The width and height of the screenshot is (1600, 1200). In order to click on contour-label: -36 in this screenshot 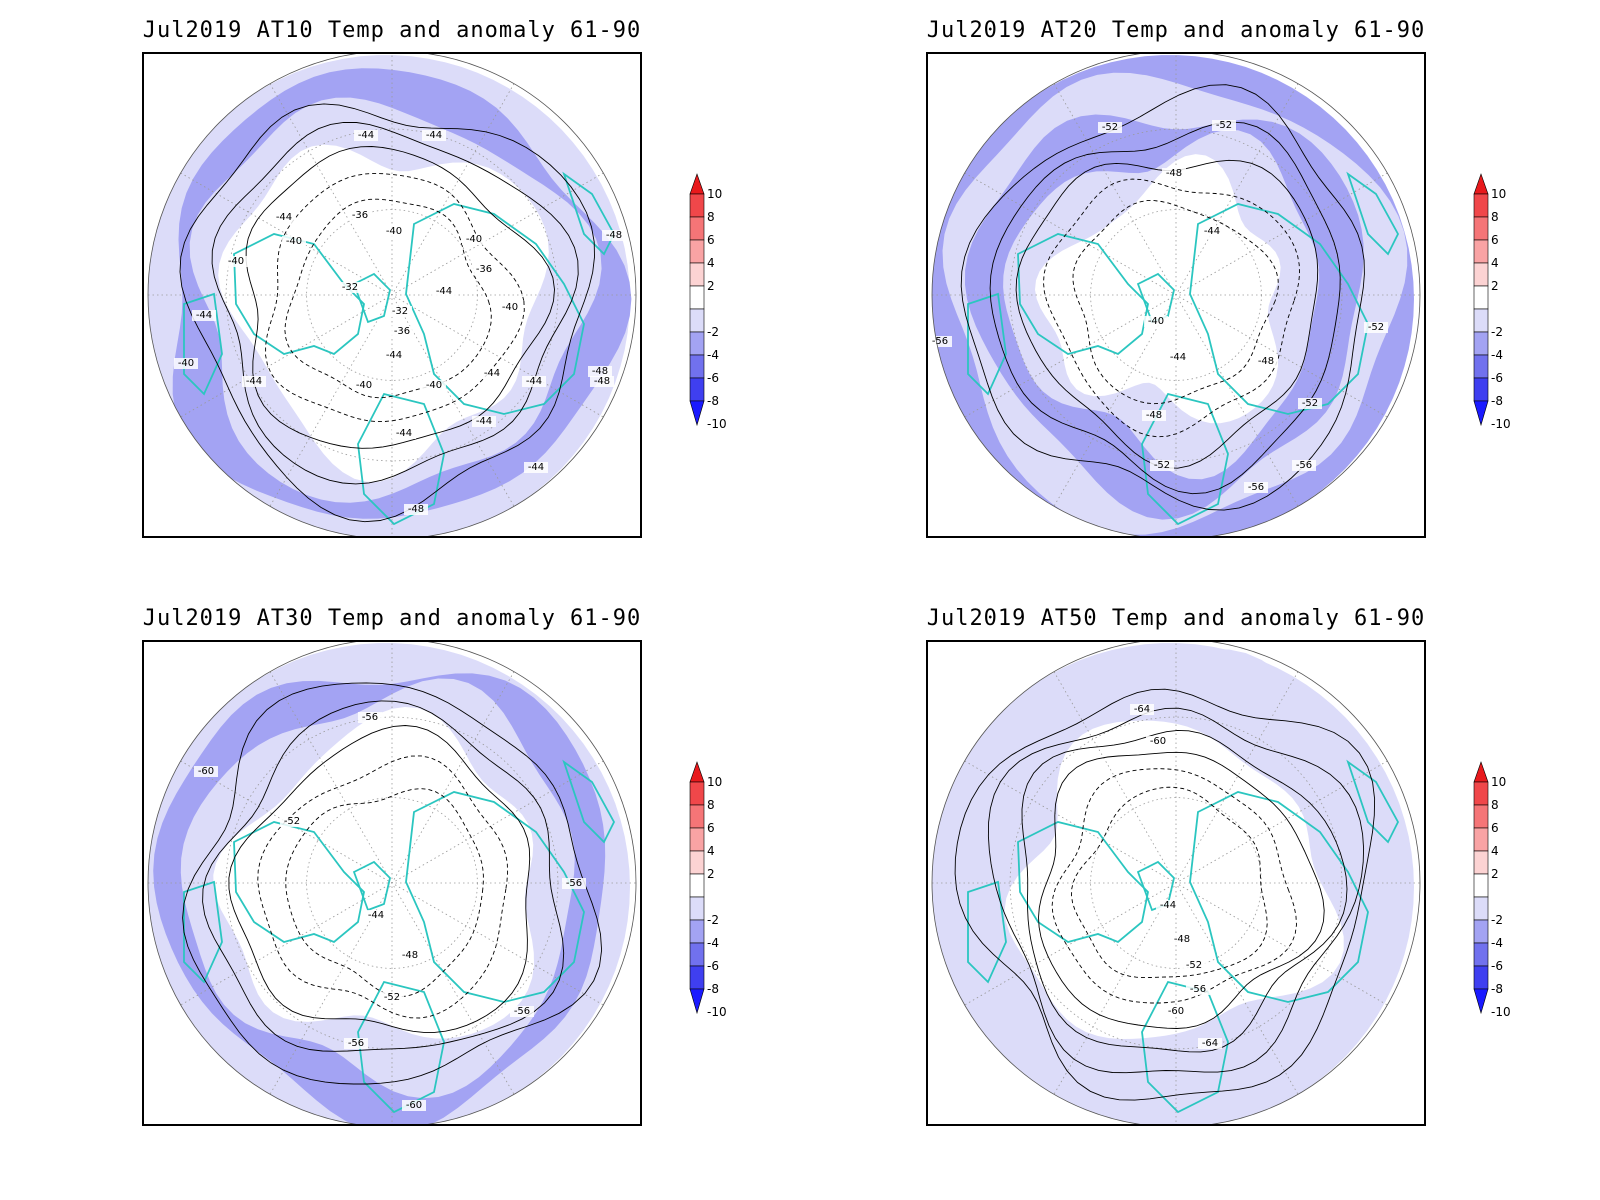, I will do `click(360, 215)`.